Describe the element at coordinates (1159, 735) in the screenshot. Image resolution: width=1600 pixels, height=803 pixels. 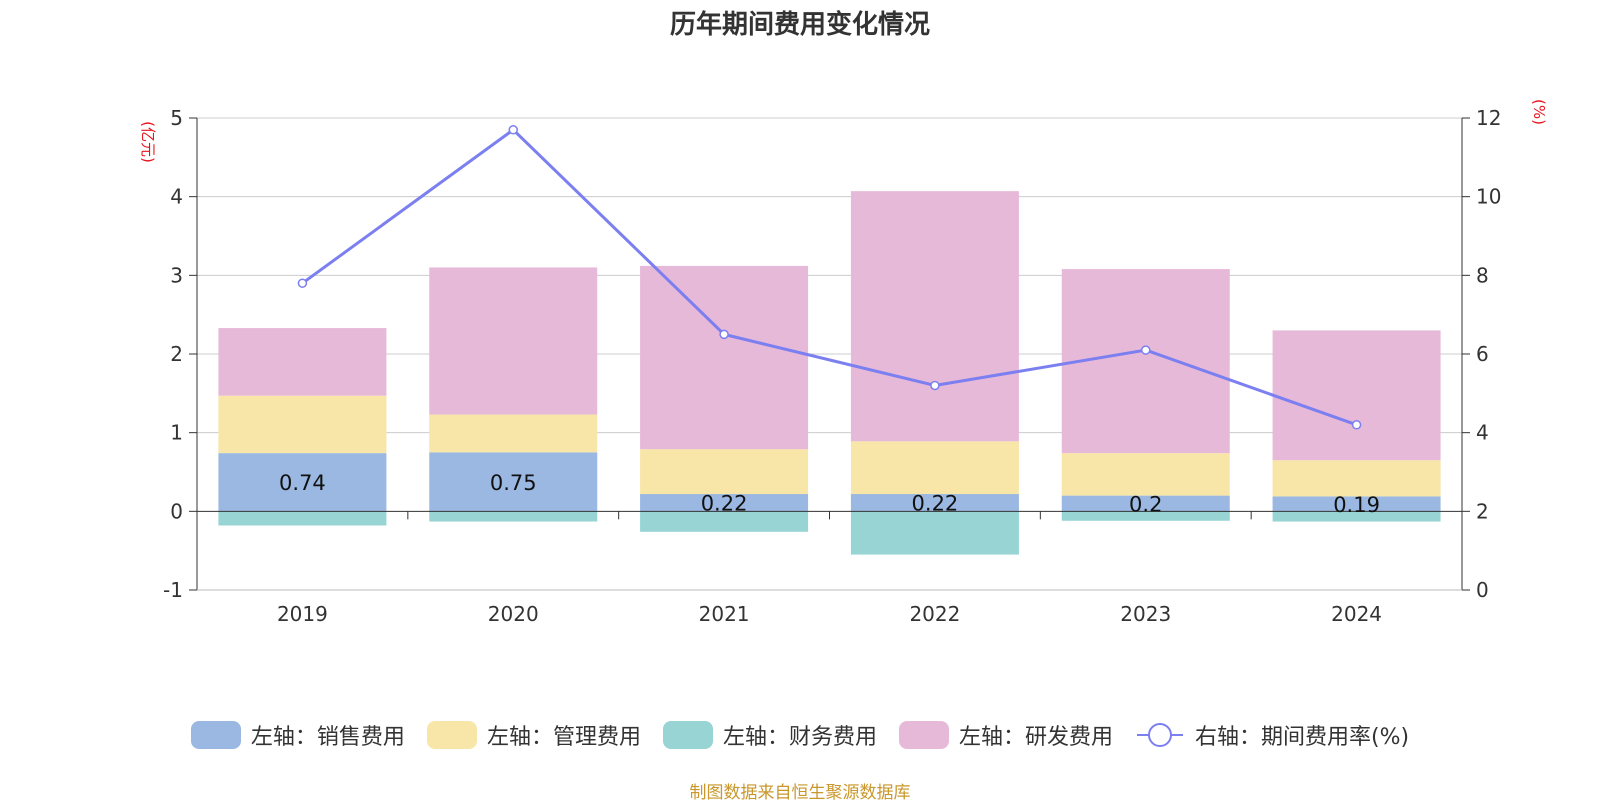
I see `legend-line-marker-icon` at that location.